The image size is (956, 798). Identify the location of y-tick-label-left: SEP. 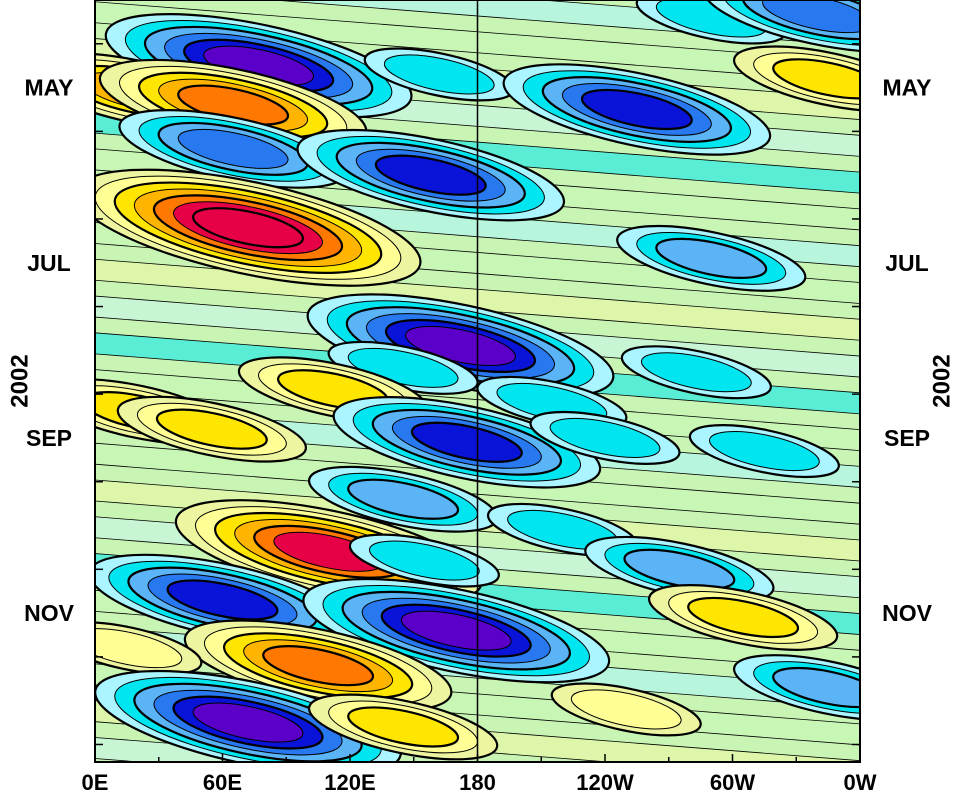
(49, 438).